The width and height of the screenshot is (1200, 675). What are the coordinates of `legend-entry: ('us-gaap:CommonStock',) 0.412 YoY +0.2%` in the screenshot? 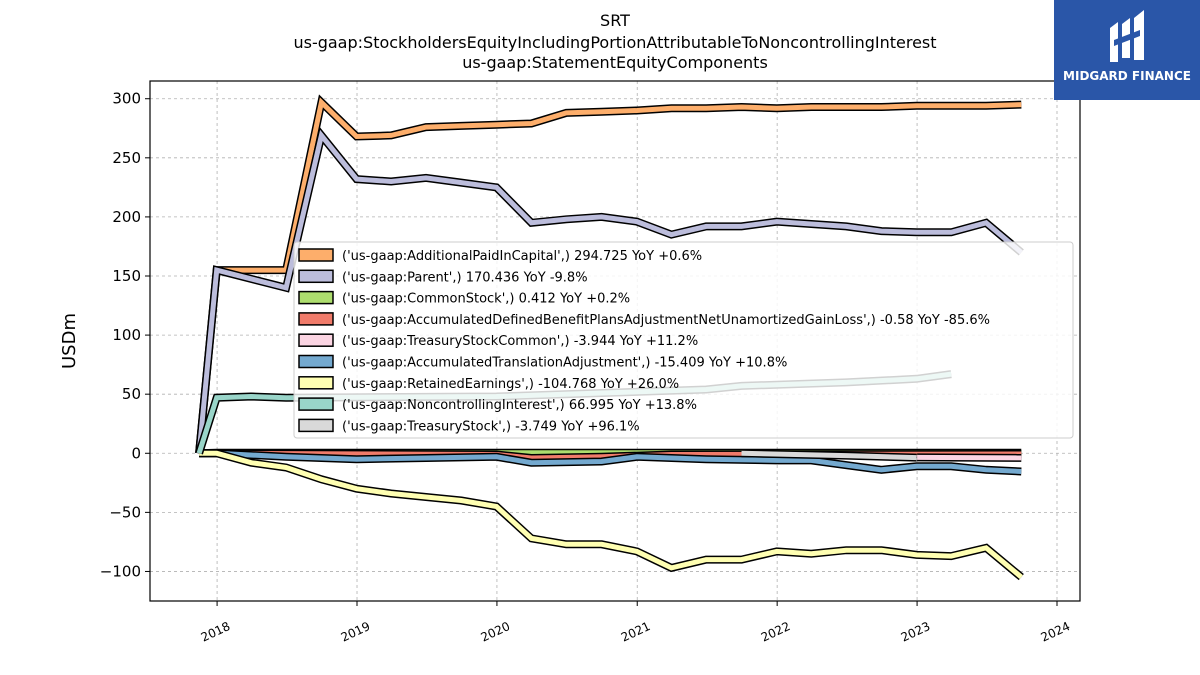 It's located at (486, 299).